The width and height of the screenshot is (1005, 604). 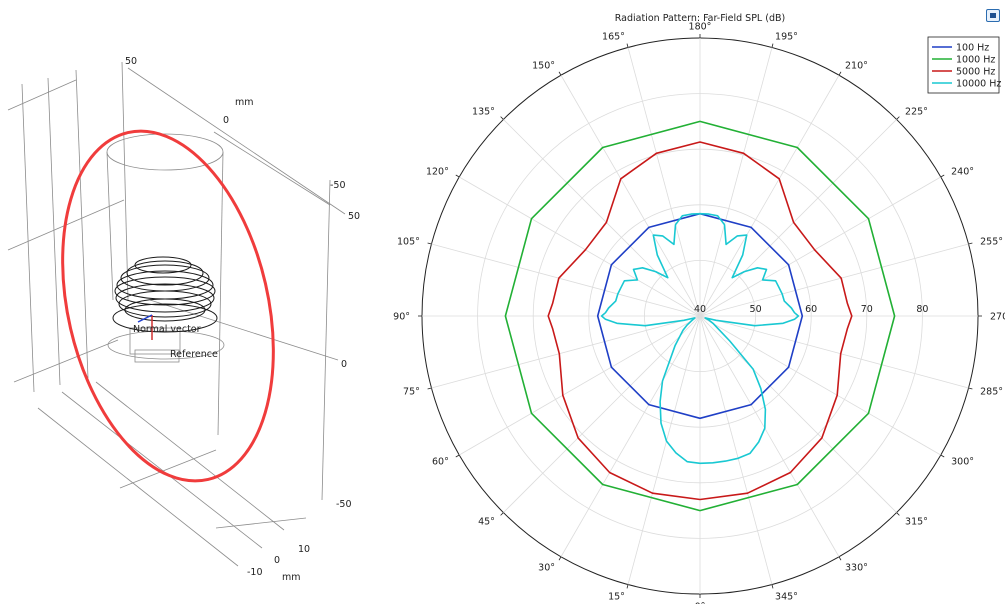 I want to click on tick-label-0-top: 0, so click(x=226, y=120).